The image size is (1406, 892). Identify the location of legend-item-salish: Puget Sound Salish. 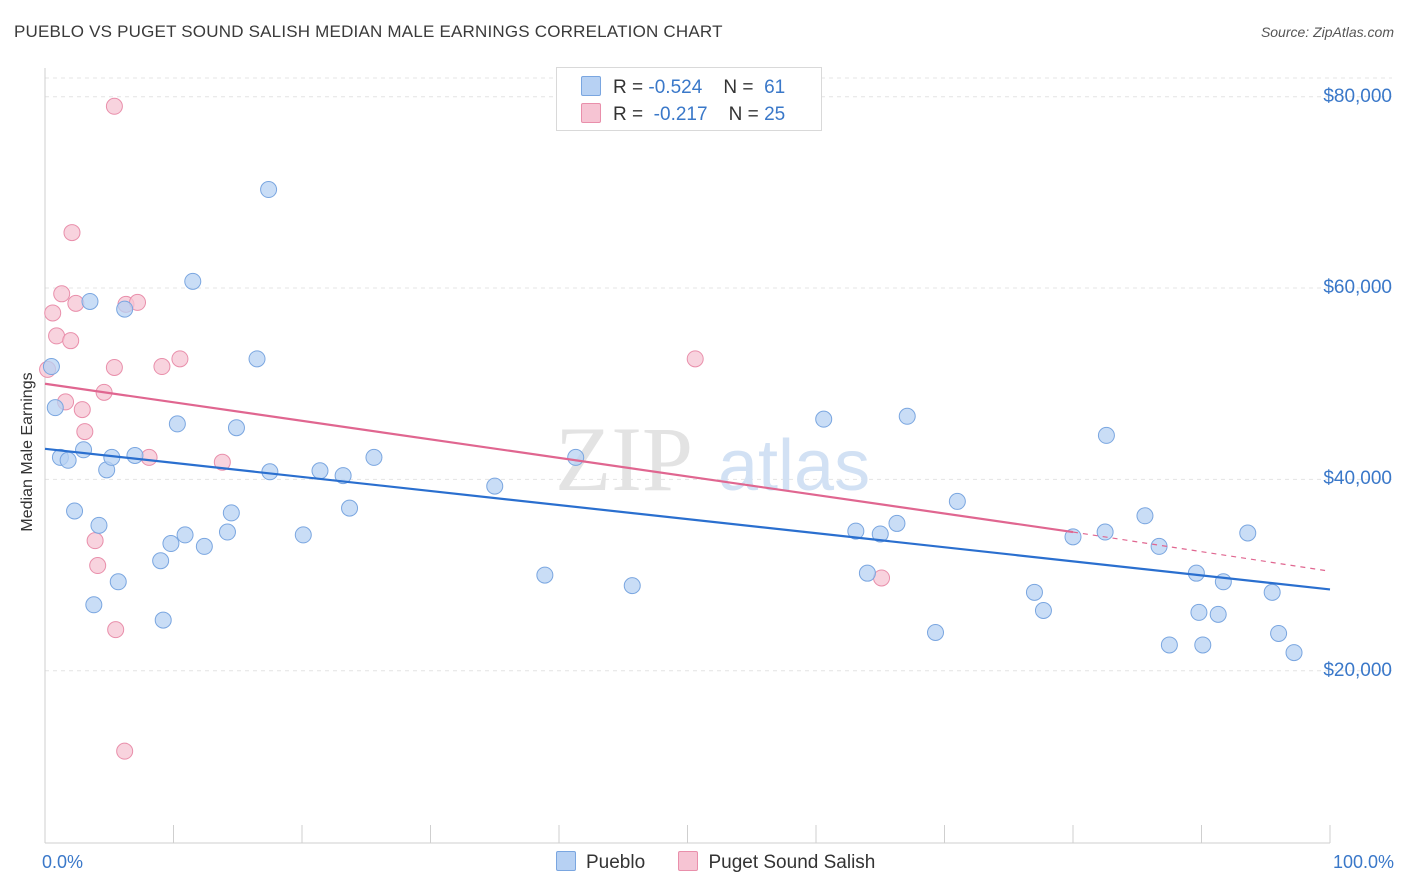
(776, 862).